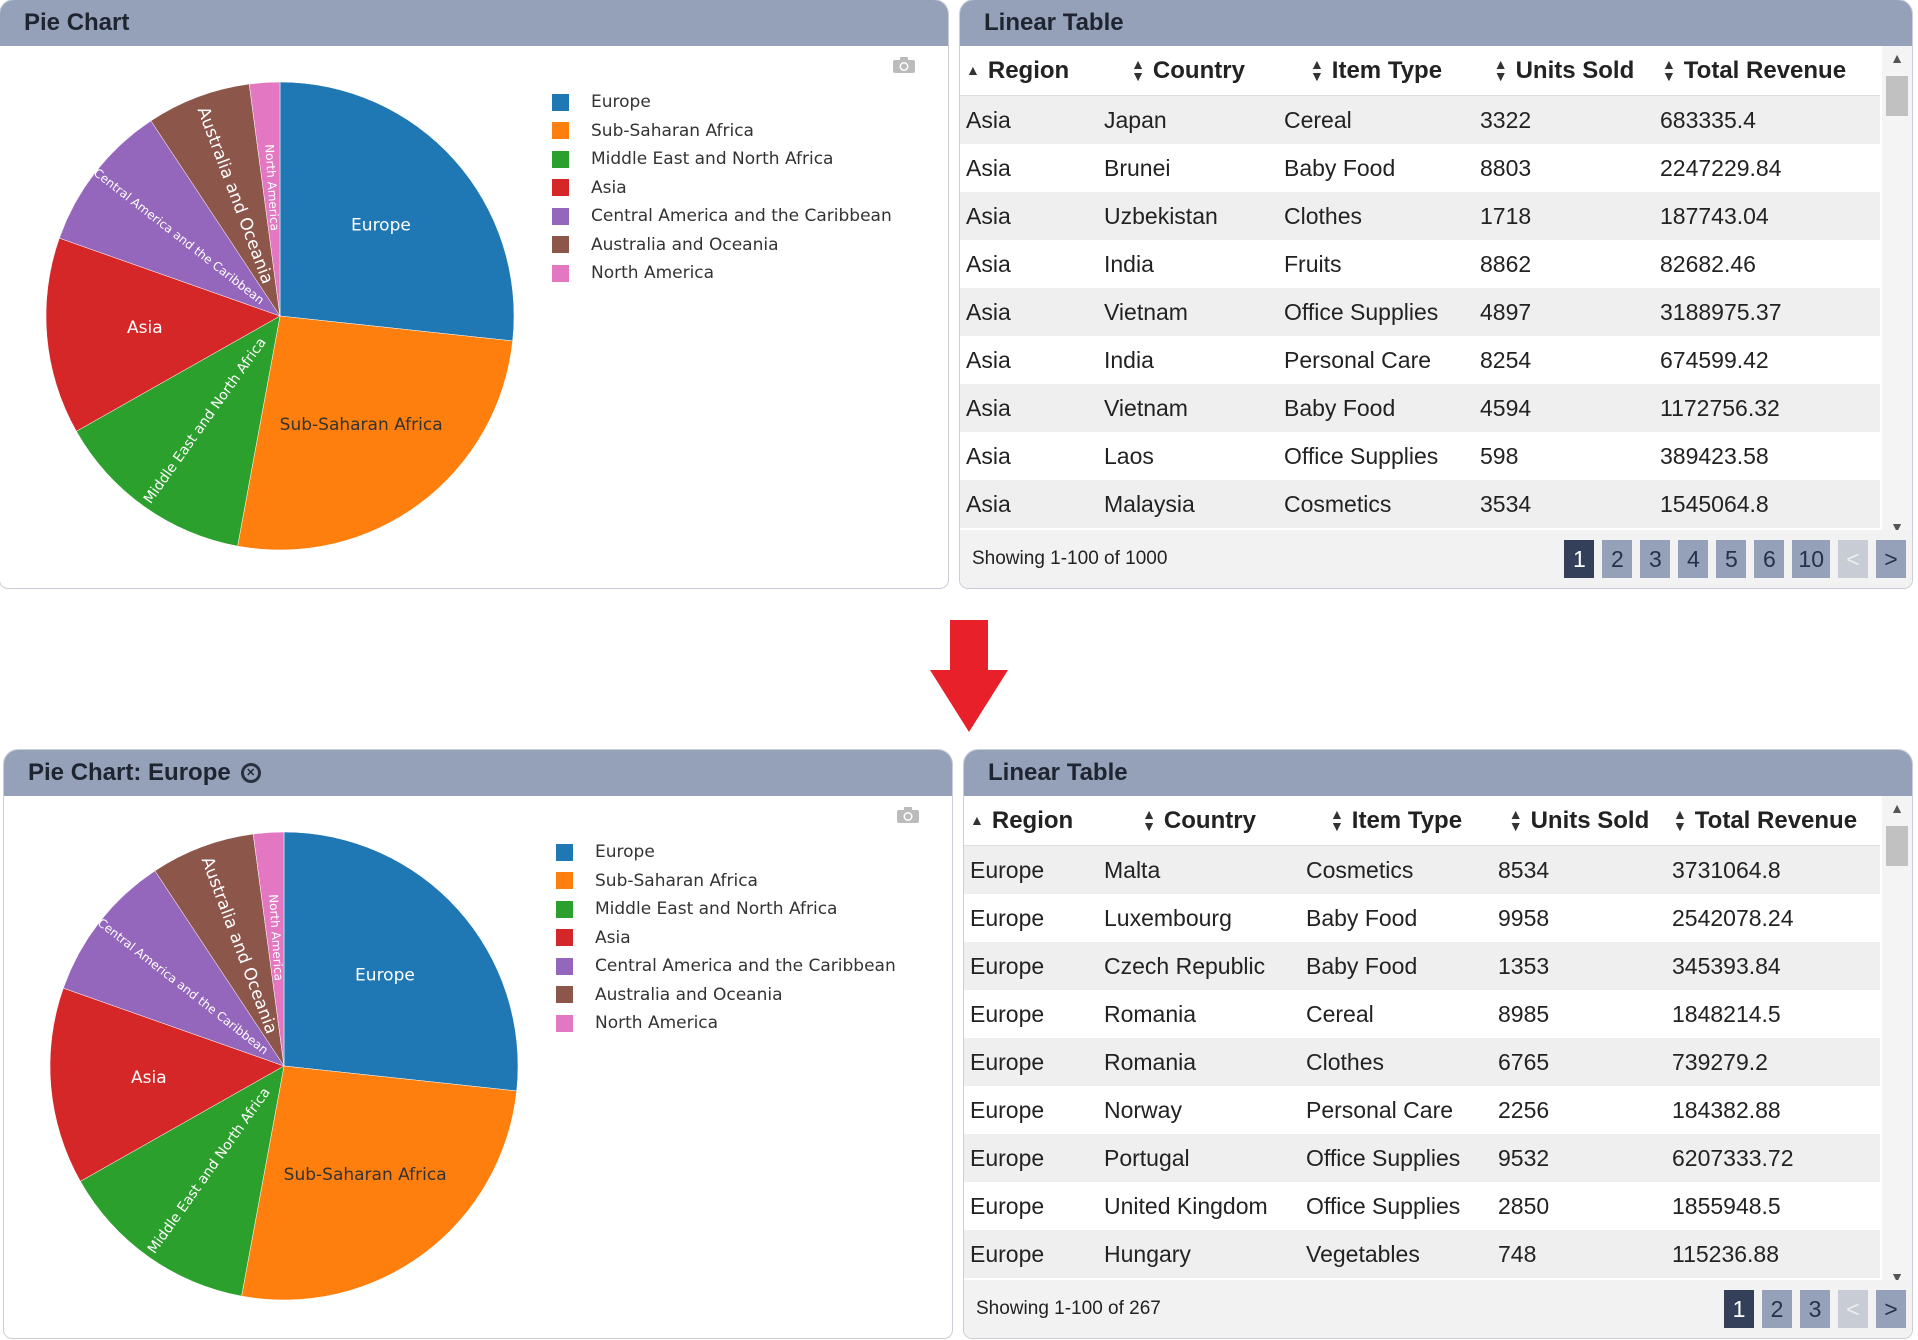  Describe the element at coordinates (1420, 456) in the screenshot. I see `table-row: Asia Laos Office Supplies 598 389423.58` at that location.